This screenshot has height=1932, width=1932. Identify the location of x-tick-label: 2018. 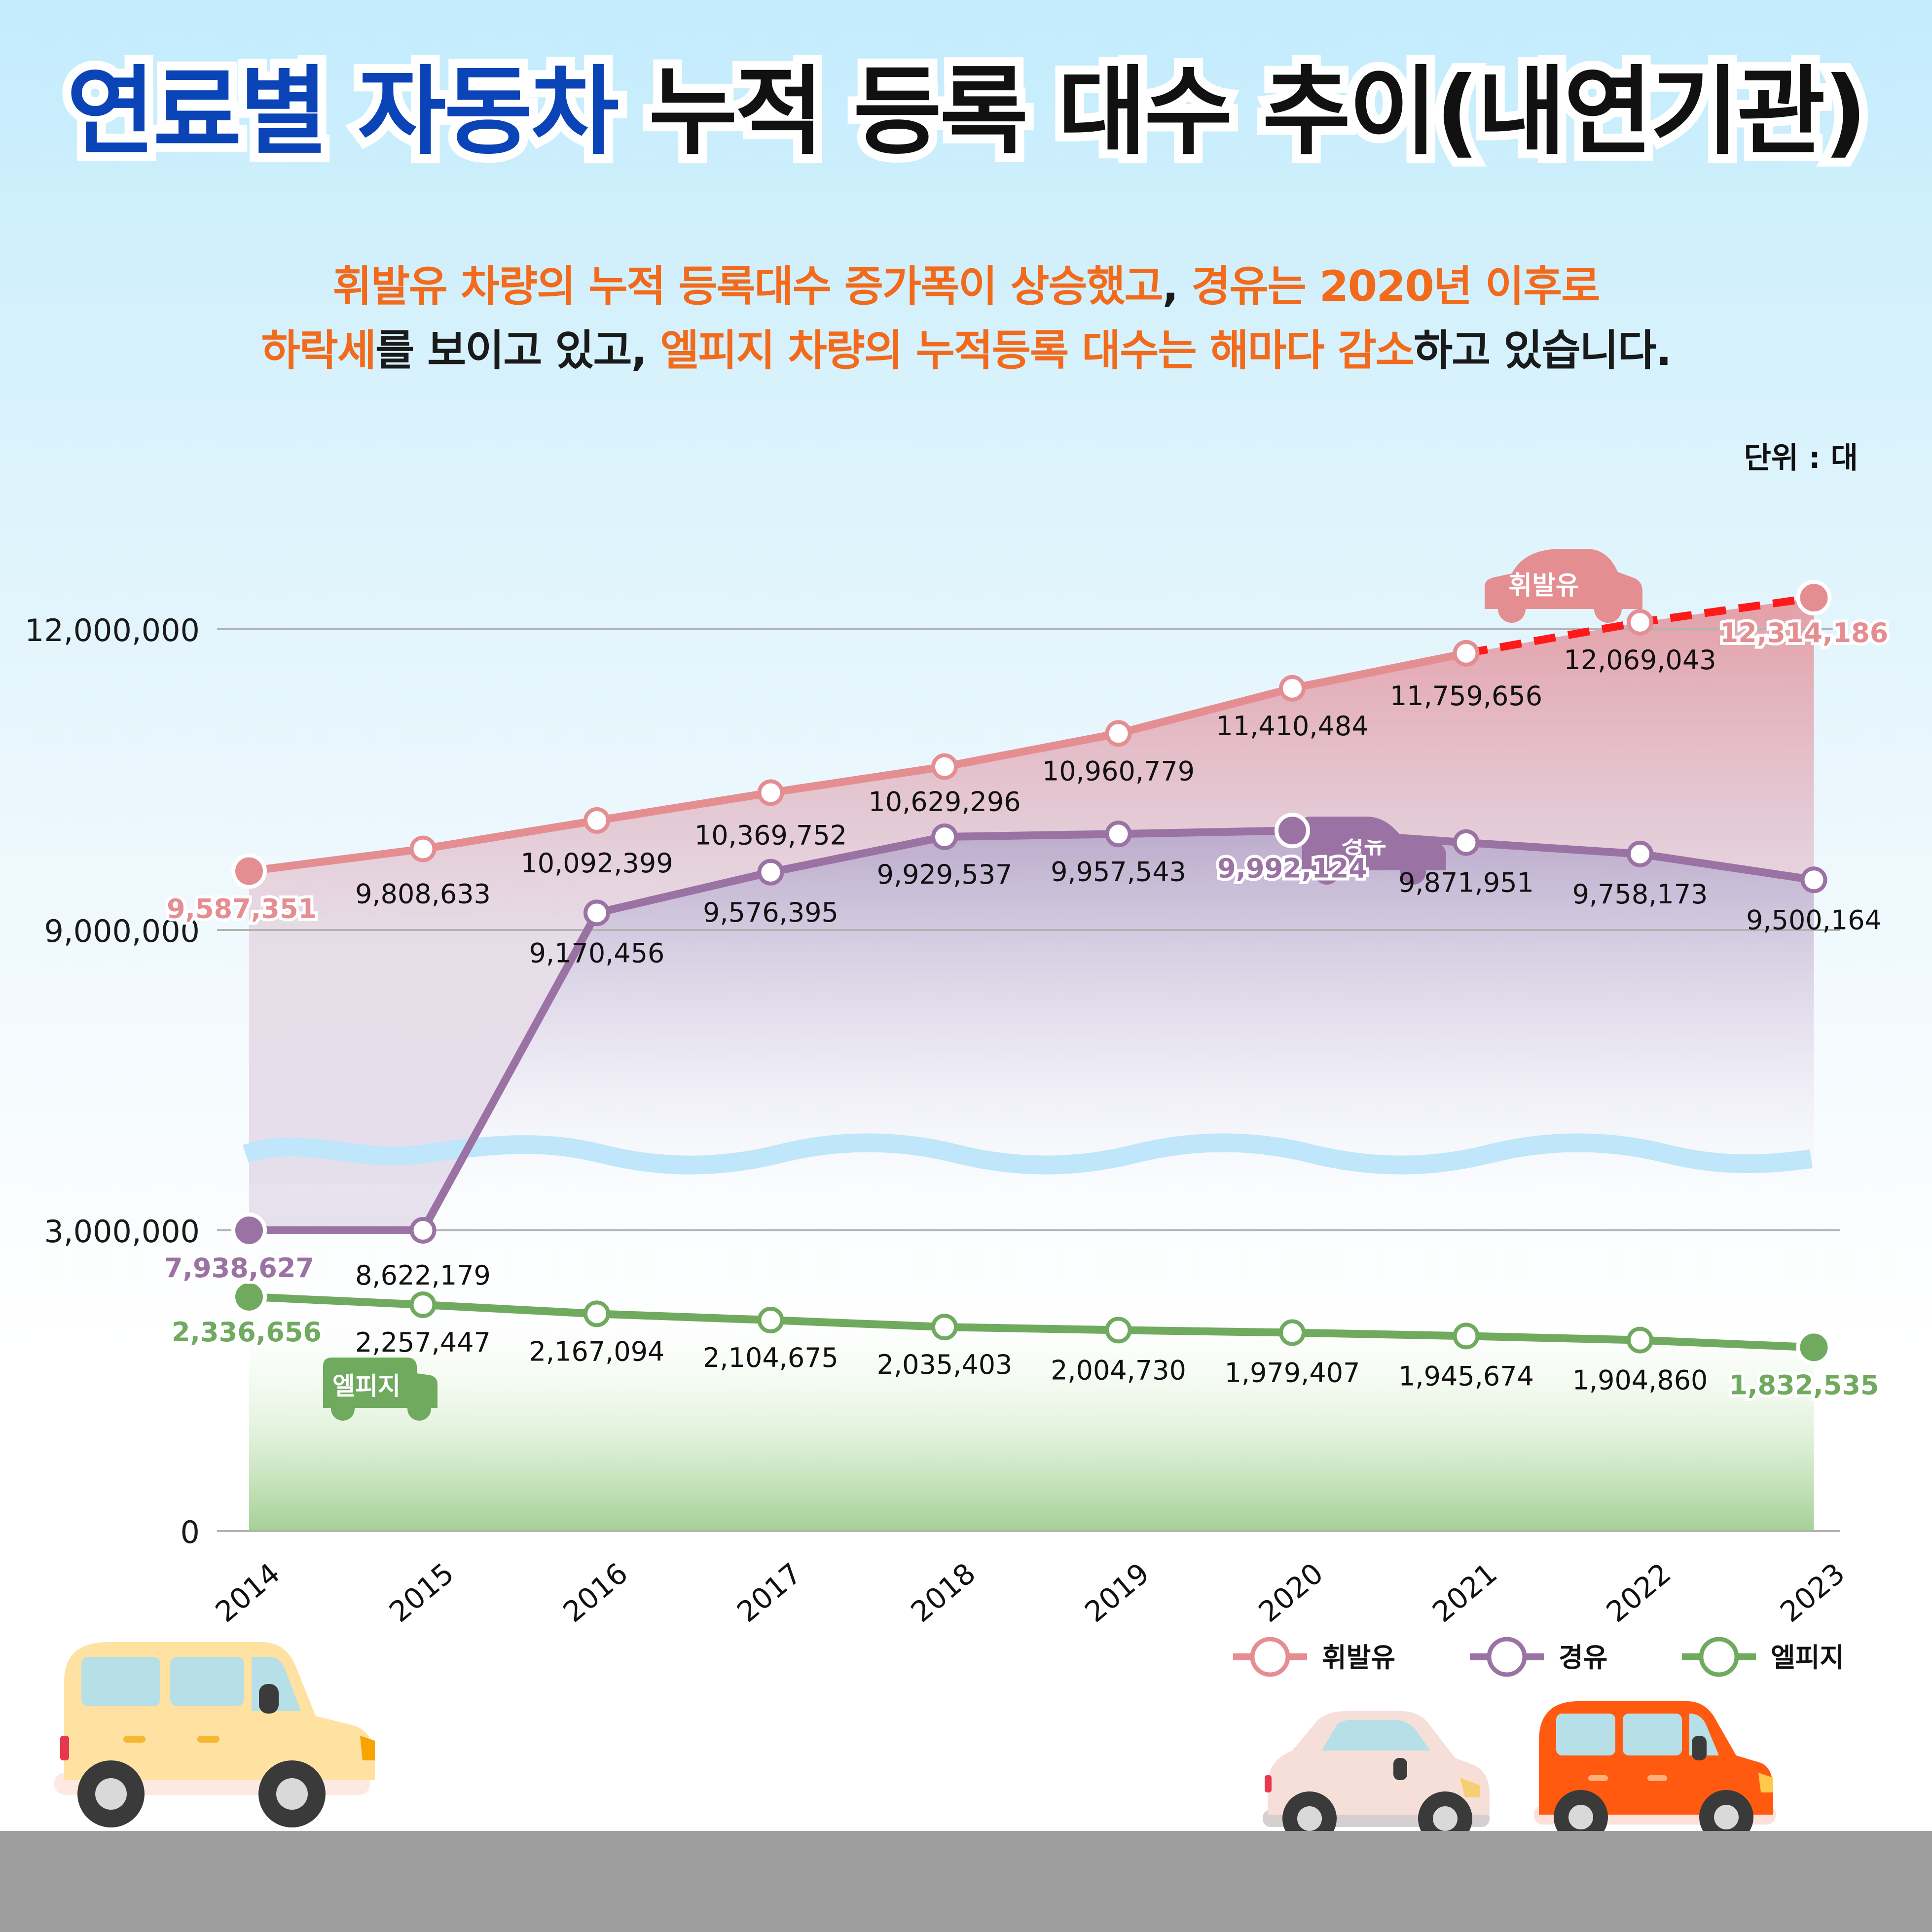
(944, 1593).